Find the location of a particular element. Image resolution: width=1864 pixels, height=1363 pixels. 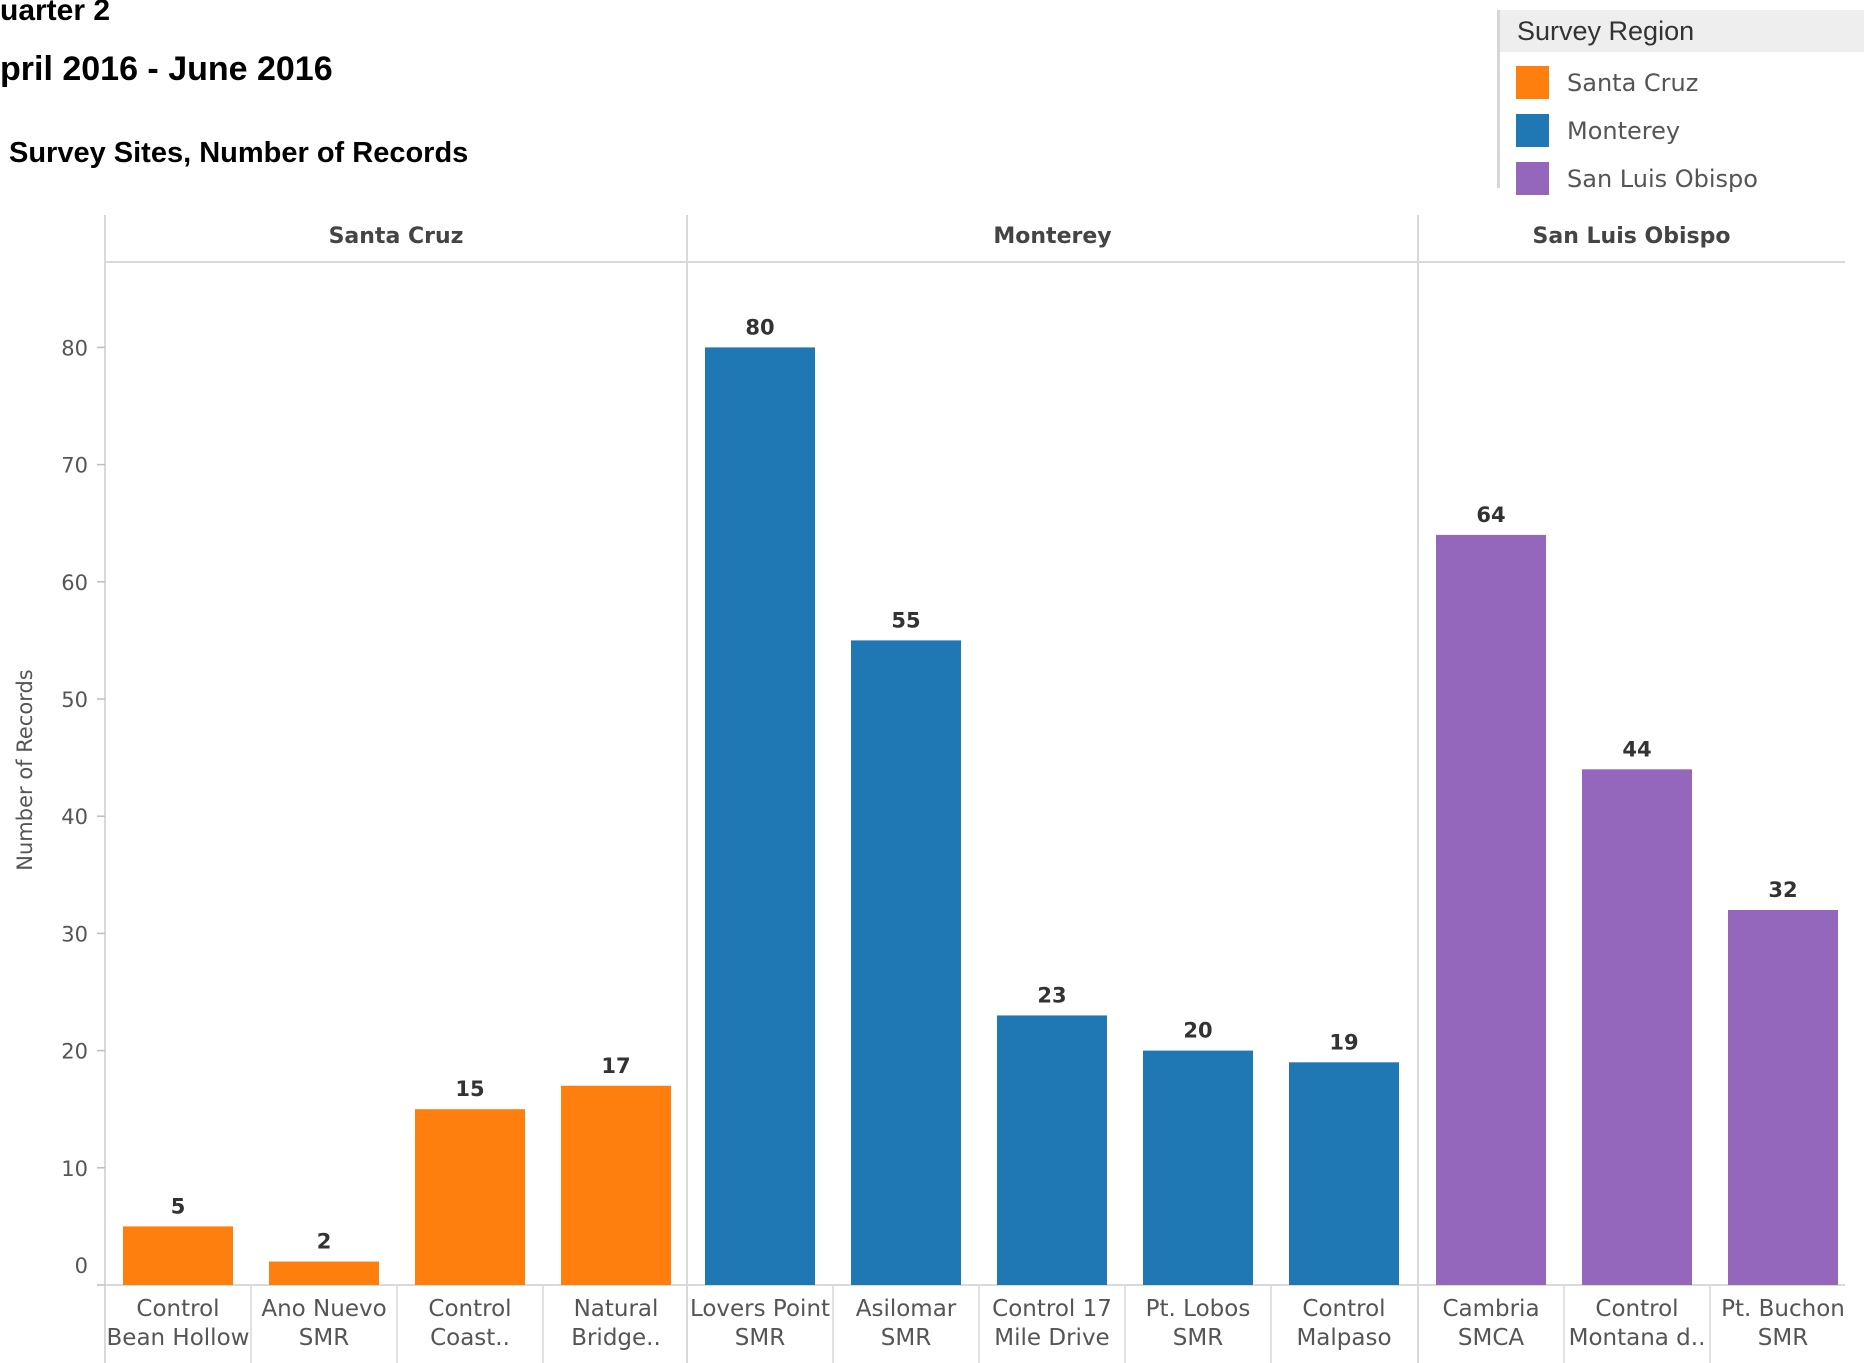

data-label: 5 is located at coordinates (178, 1206).